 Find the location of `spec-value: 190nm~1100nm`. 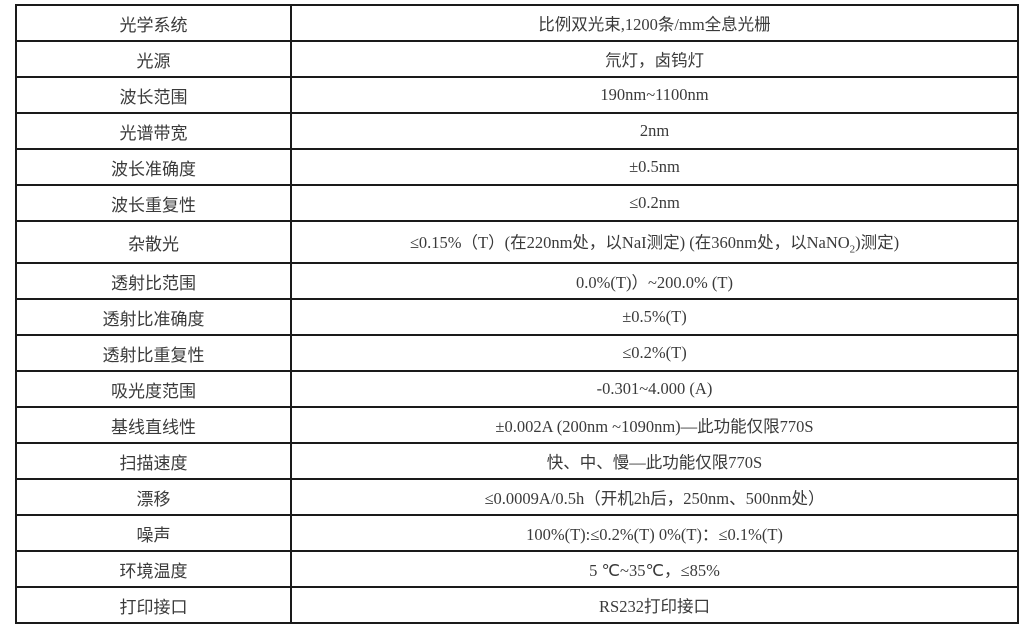

spec-value: 190nm~1100nm is located at coordinates (654, 95).